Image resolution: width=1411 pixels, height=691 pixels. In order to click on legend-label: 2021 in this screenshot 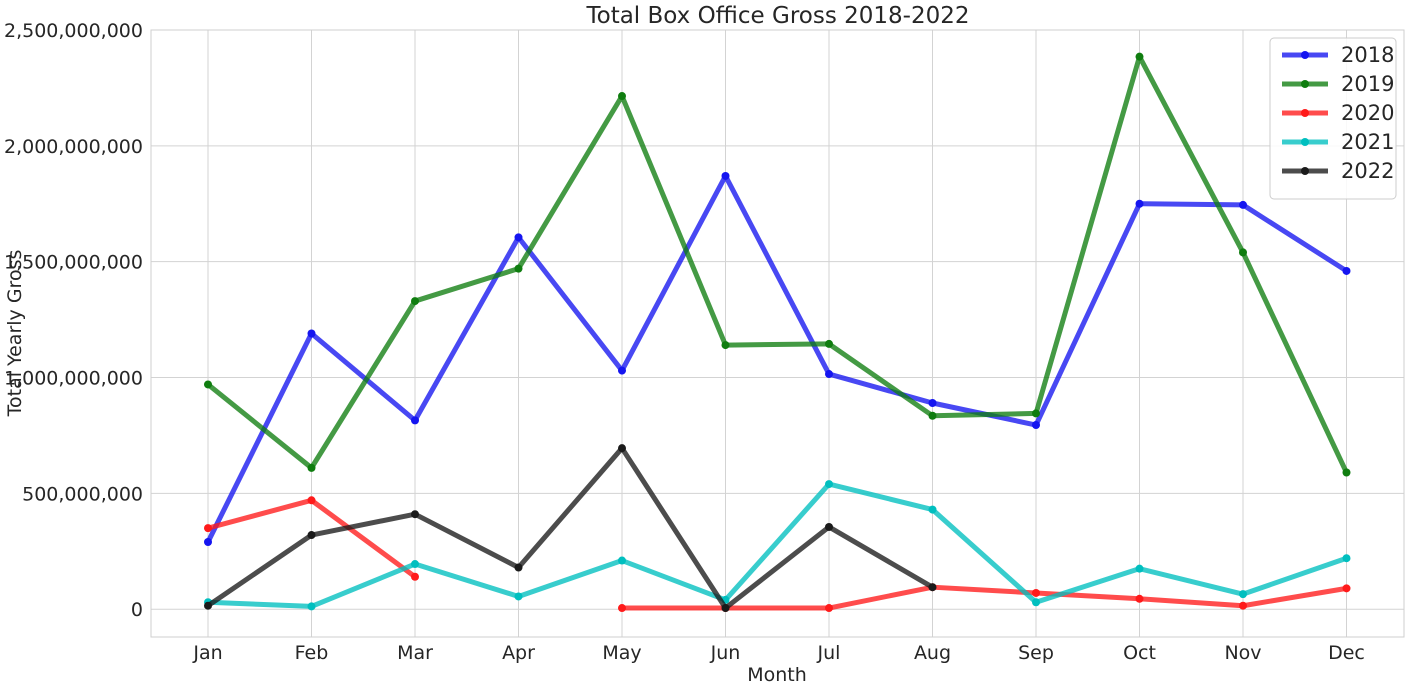, I will do `click(1367, 142)`.